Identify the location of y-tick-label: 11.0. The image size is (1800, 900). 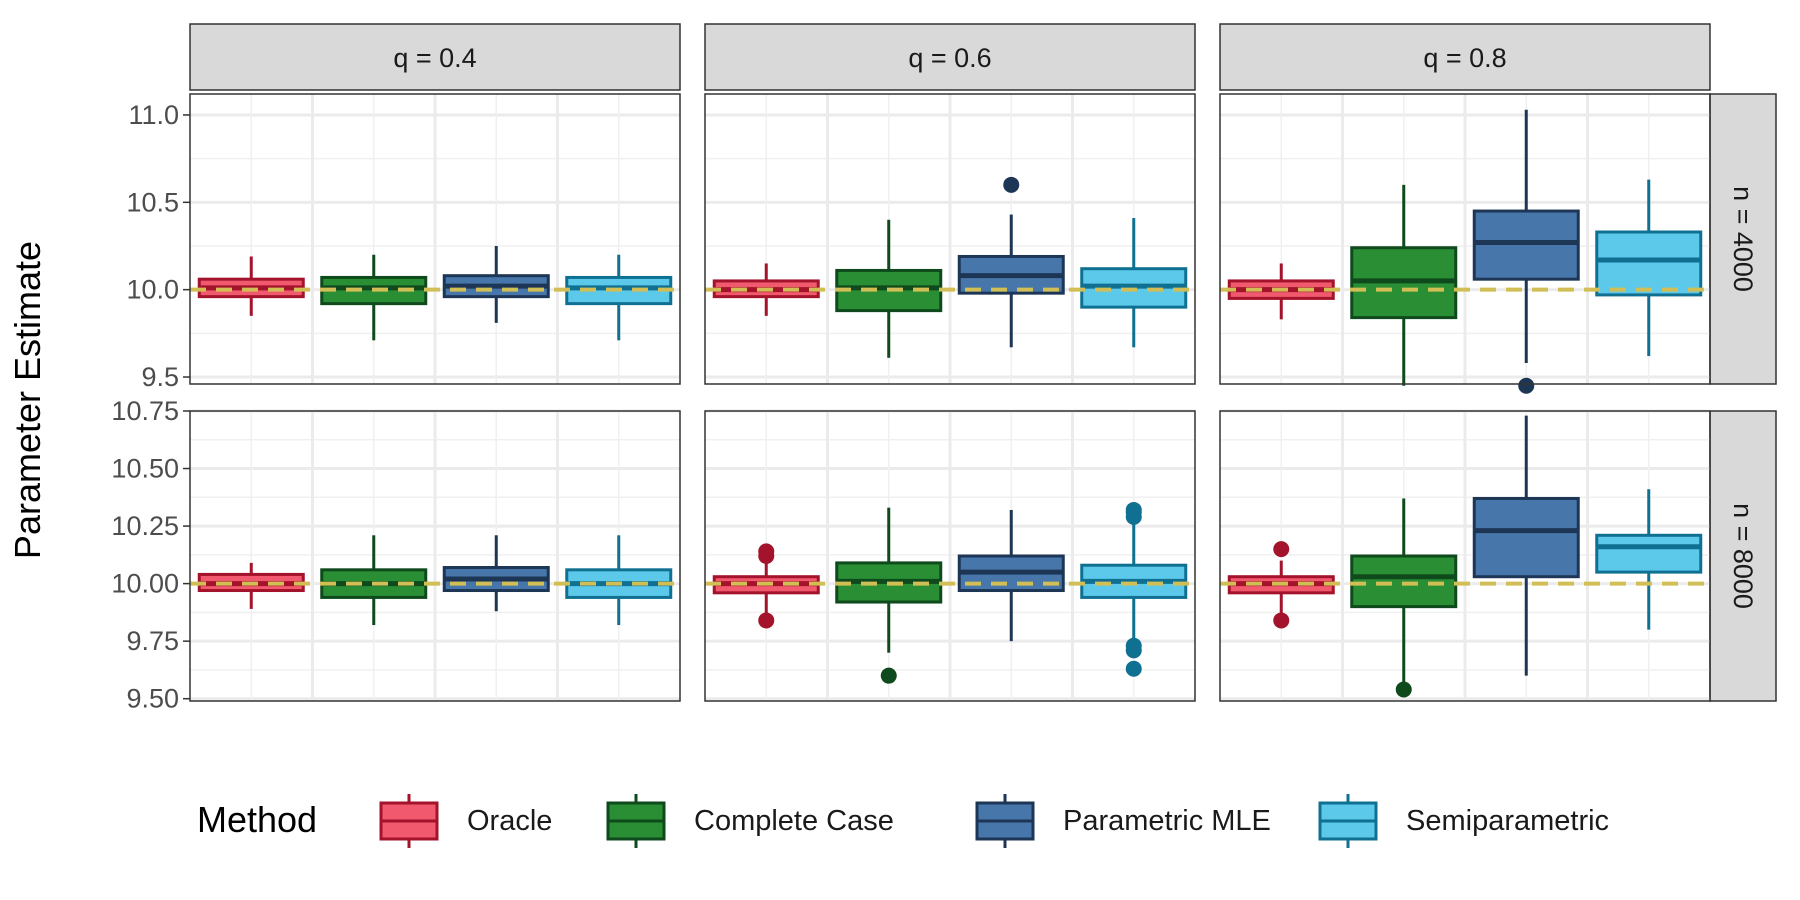
(153, 115).